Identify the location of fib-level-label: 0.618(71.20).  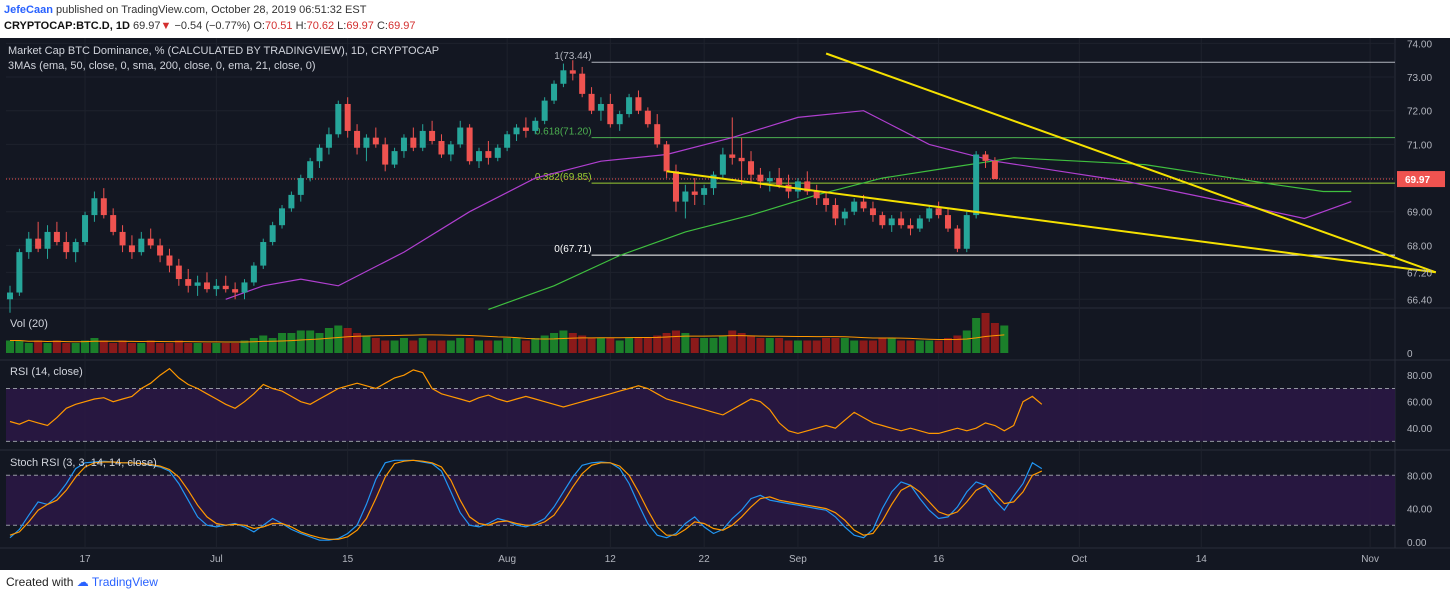
(563, 132).